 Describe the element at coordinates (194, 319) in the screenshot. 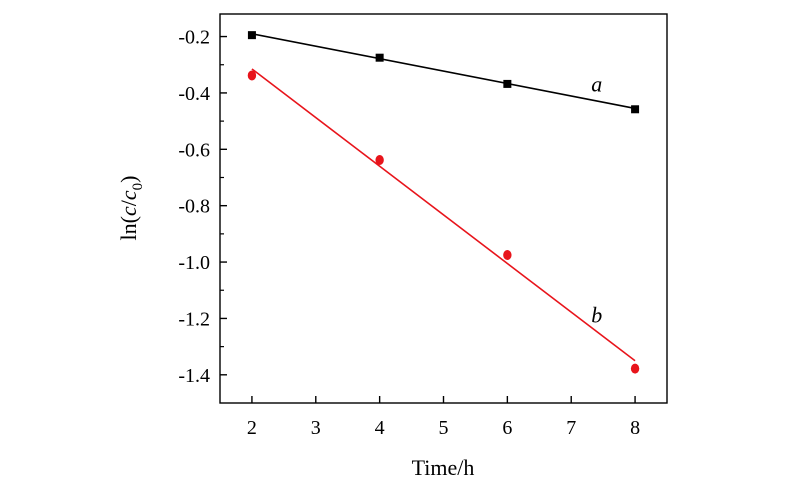

I see `y-tick-label: -1.2` at that location.